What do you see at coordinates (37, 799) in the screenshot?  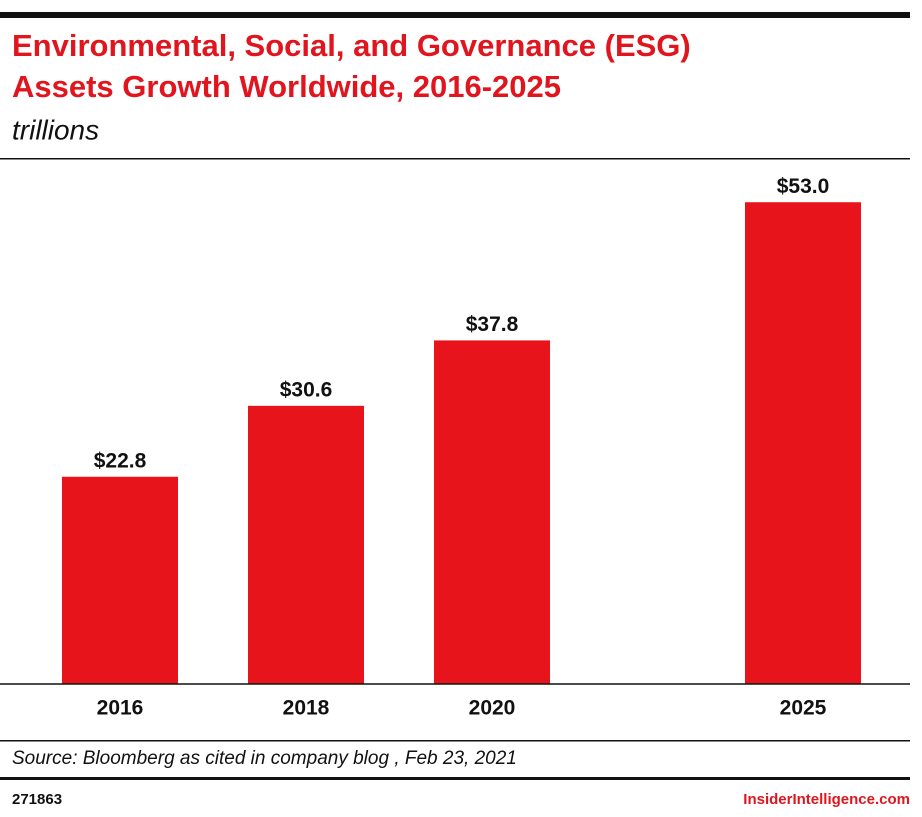 I see `chart-id: 271863` at bounding box center [37, 799].